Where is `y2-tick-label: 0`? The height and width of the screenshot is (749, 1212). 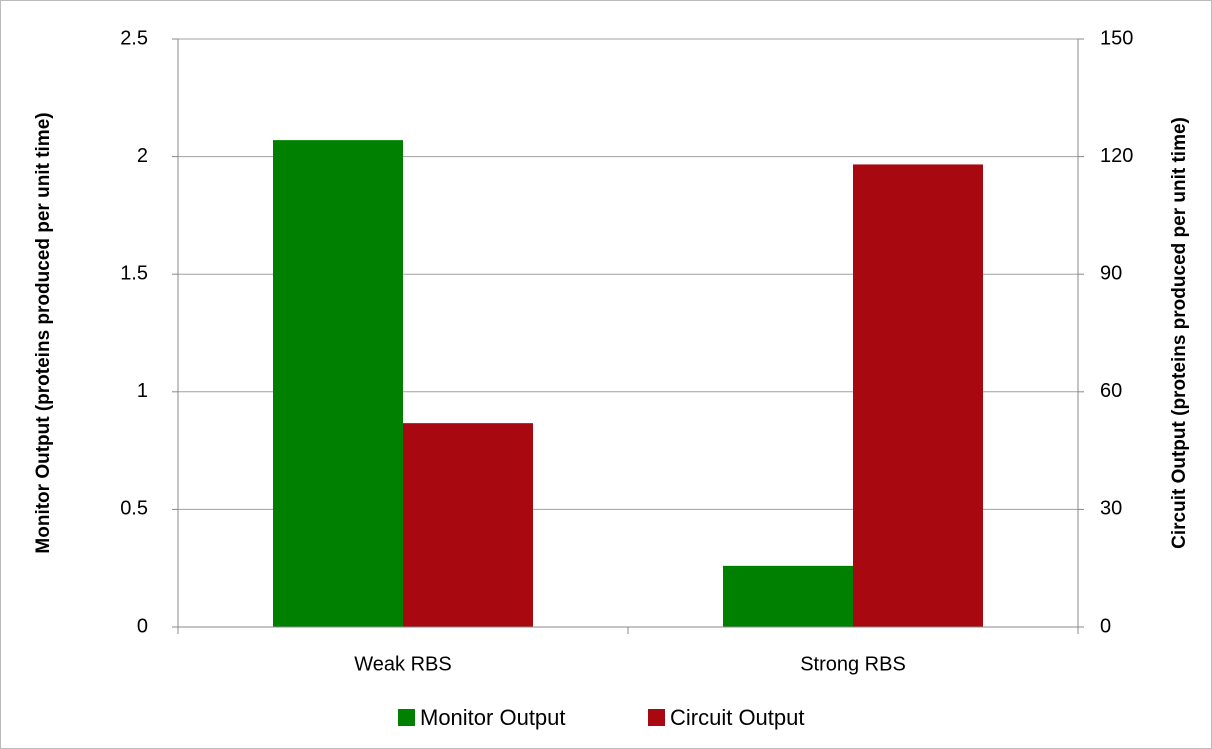 y2-tick-label: 0 is located at coordinates (1105, 626).